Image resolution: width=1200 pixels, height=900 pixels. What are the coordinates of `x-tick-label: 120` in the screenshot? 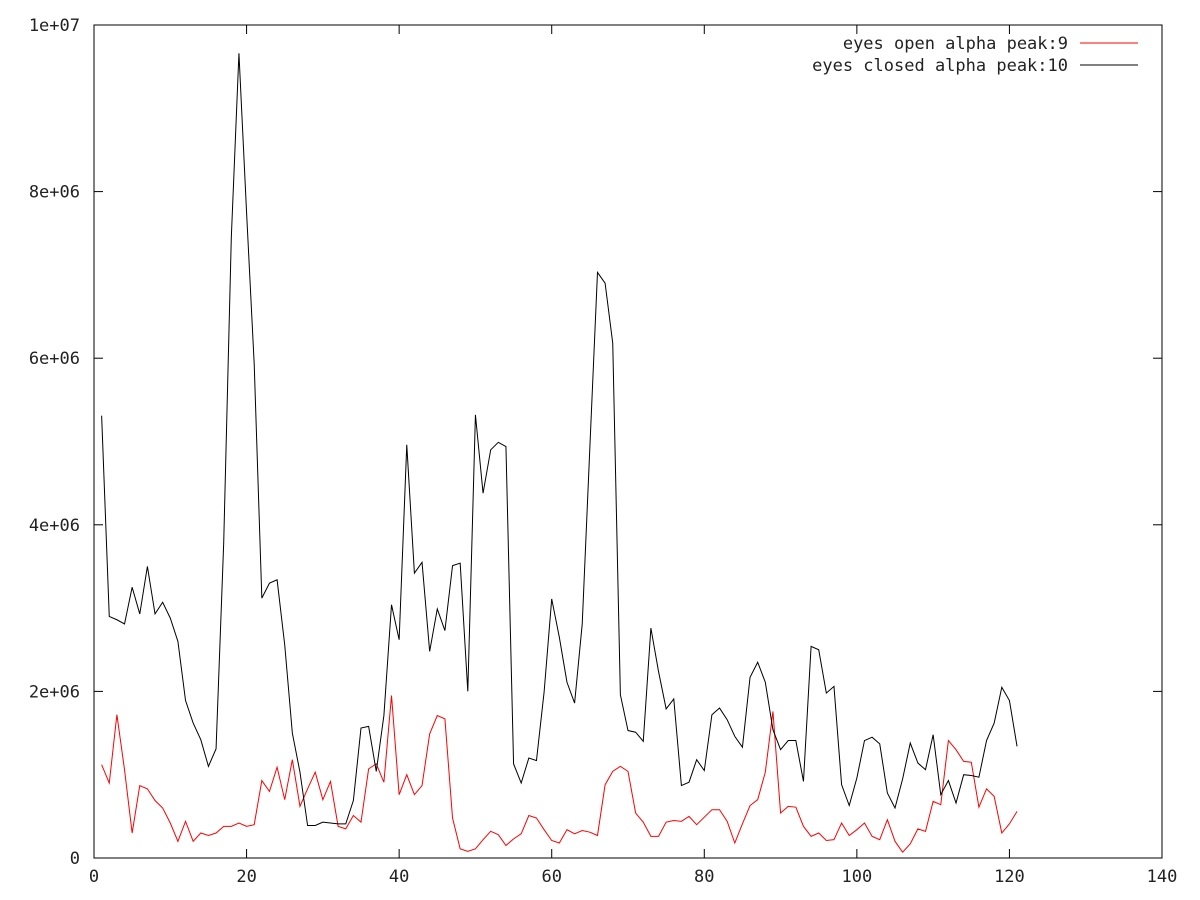 It's located at (1009, 877).